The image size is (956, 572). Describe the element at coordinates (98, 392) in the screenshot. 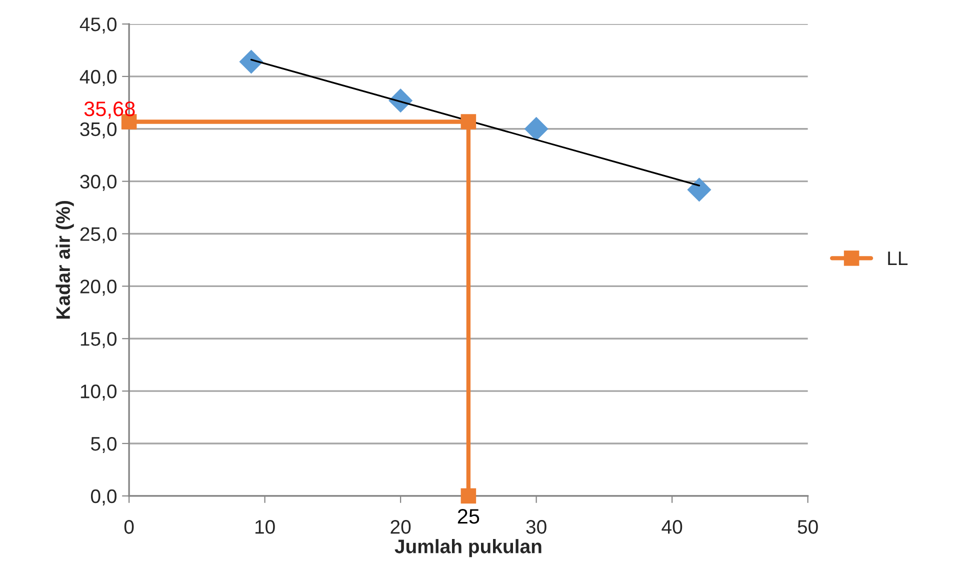

I see `y-tick-label: 10,0` at that location.